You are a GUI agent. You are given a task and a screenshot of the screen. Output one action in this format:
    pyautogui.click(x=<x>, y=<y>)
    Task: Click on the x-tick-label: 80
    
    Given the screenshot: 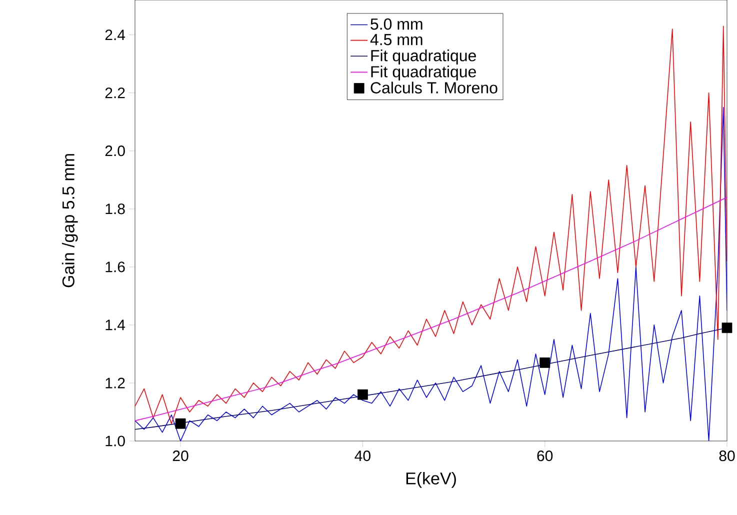 What is the action you would take?
    pyautogui.click(x=727, y=456)
    